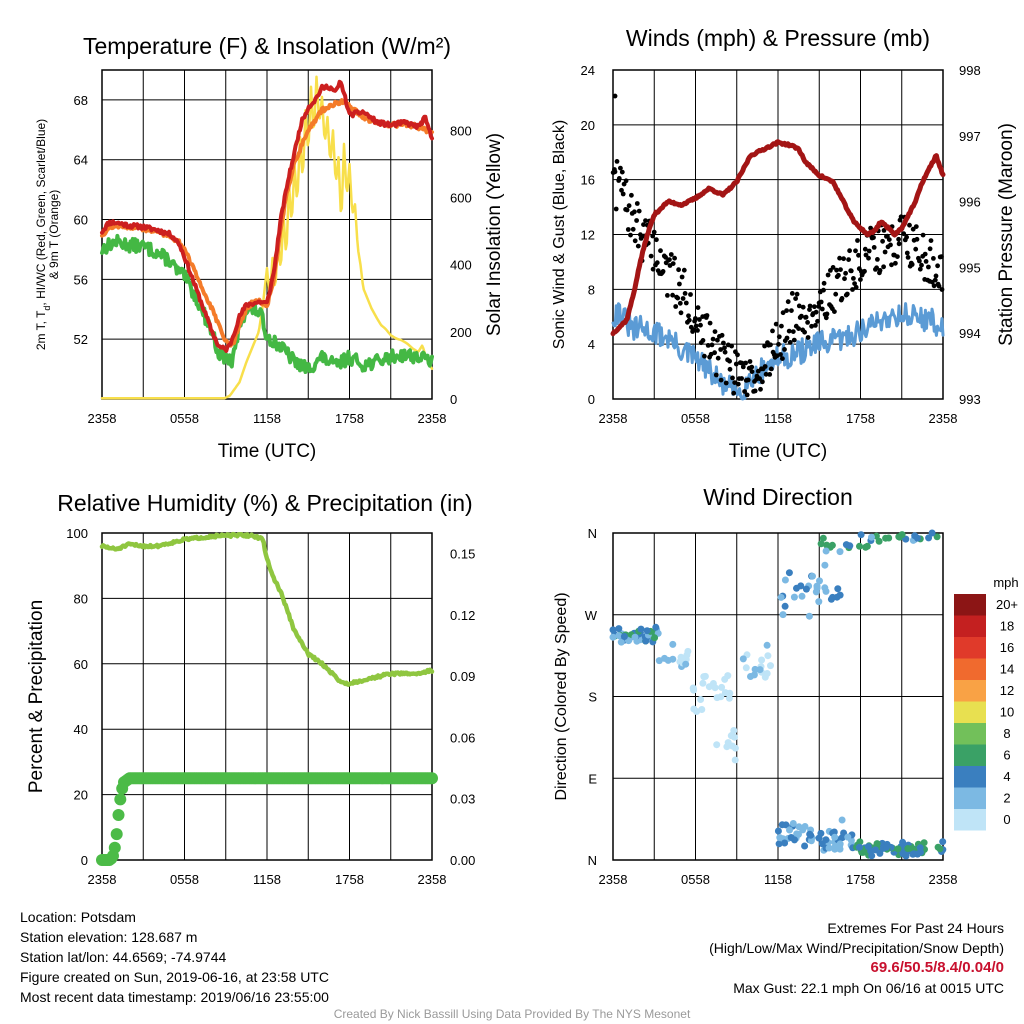 The width and height of the screenshot is (1024, 1024). Describe the element at coordinates (494, 234) in the screenshot. I see `temperature-y2-axis-title: Solar Insolation (Yellow)` at that location.